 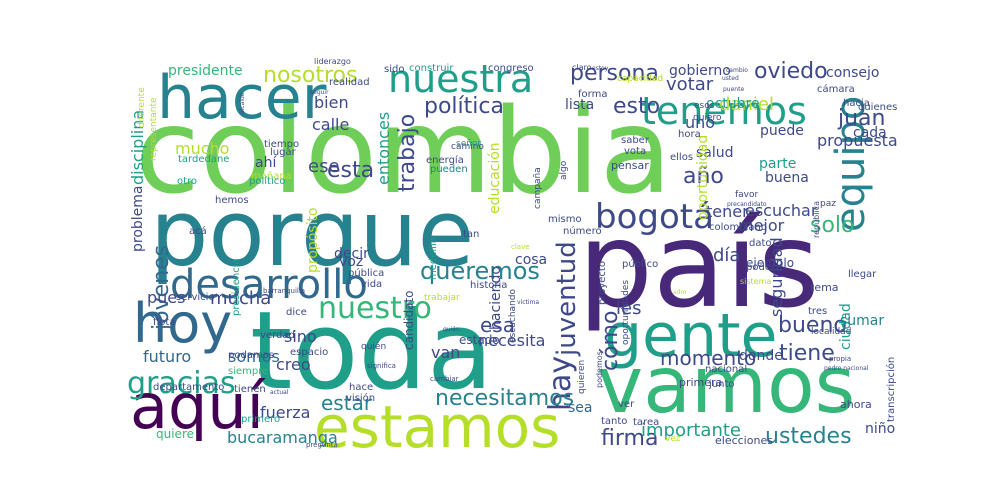 What do you see at coordinates (330, 124) in the screenshot?
I see `cloud-word: calle` at bounding box center [330, 124].